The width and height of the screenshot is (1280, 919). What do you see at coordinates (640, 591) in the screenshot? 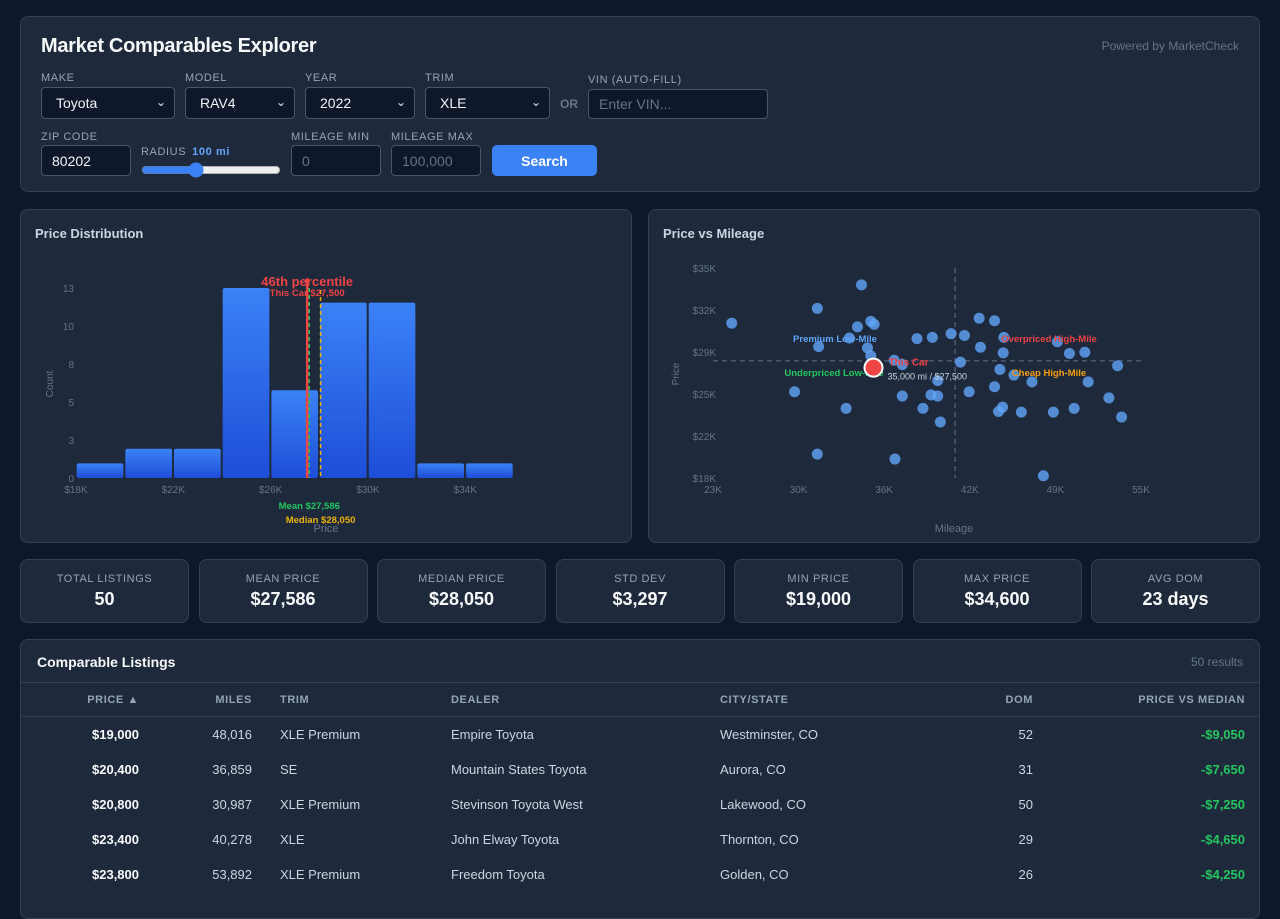
I see `stat-card: STD DEV $3,297` at bounding box center [640, 591].